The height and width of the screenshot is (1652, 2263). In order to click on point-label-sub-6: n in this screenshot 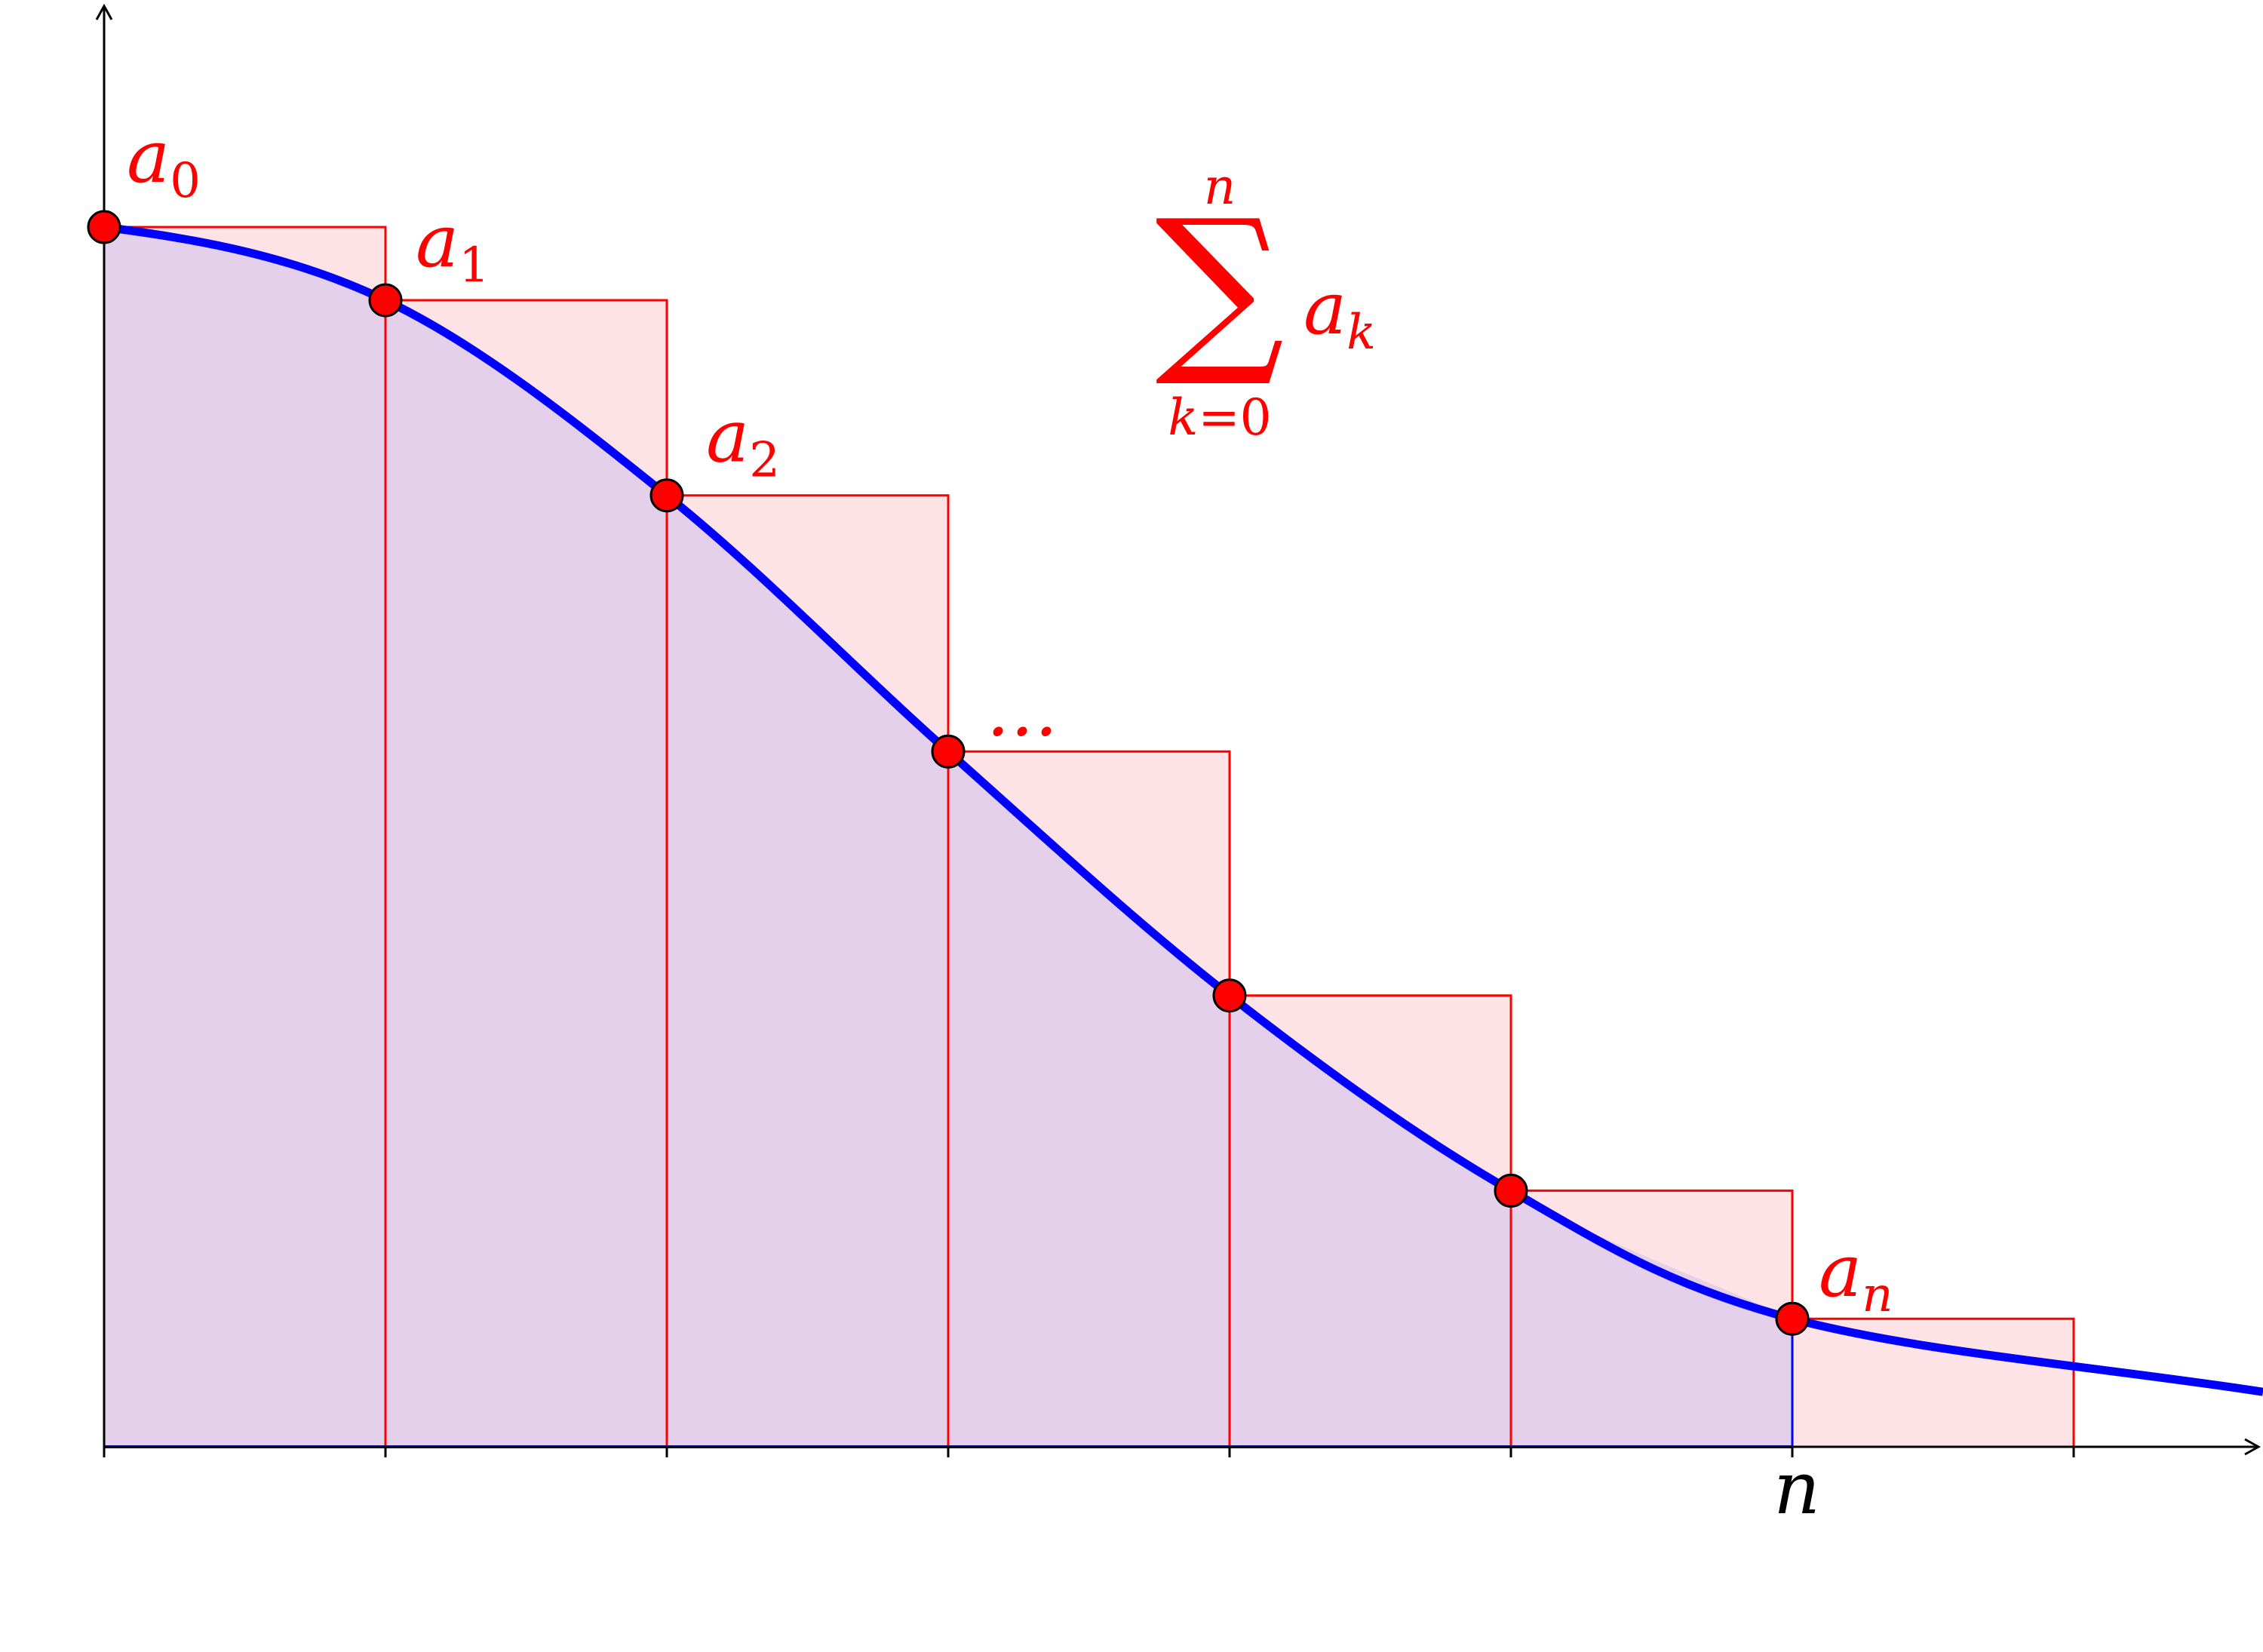, I will do `click(1877, 1295)`.